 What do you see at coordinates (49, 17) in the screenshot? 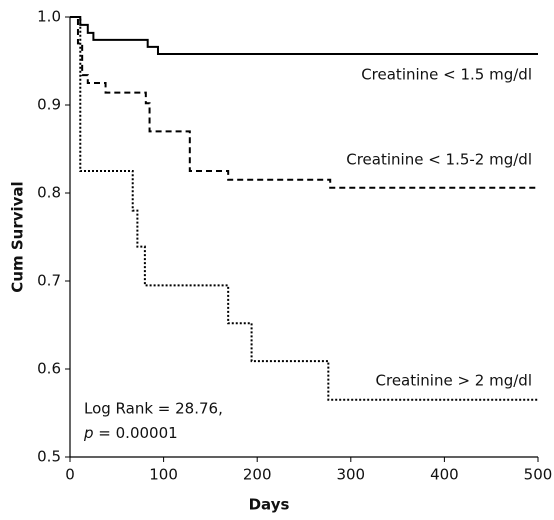
I see `y-tick-label: 1.0` at bounding box center [49, 17].